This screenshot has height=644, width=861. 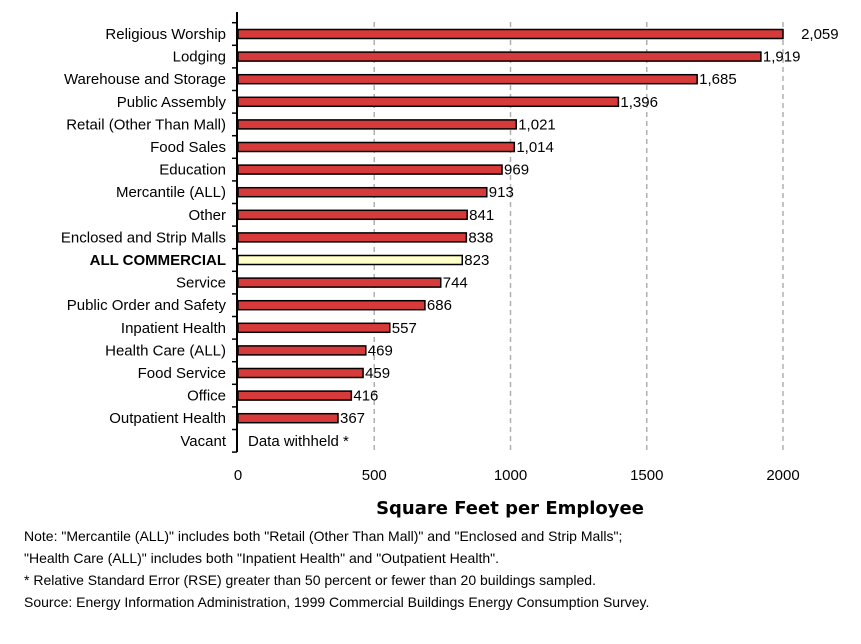 What do you see at coordinates (510, 508) in the screenshot?
I see `x-axis-label: Square Feet per Employee` at bounding box center [510, 508].